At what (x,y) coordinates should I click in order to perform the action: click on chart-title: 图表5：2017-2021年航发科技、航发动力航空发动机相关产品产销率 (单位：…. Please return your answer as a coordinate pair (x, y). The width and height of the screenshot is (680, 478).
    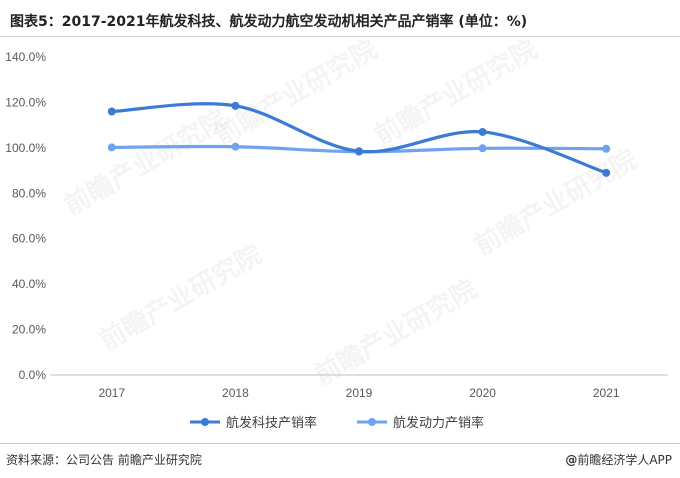
    Looking at the image, I should click on (269, 22).